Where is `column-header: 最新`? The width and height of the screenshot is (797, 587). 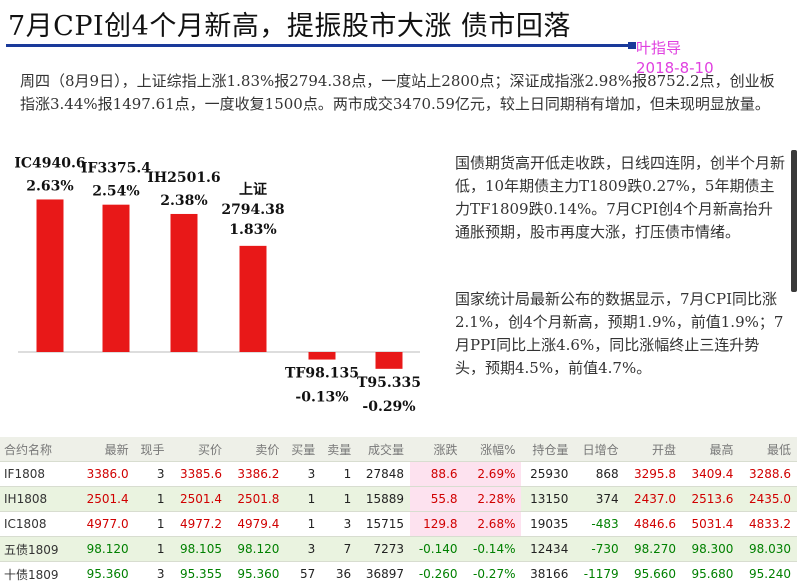 column-header: 最新 is located at coordinates (106, 449).